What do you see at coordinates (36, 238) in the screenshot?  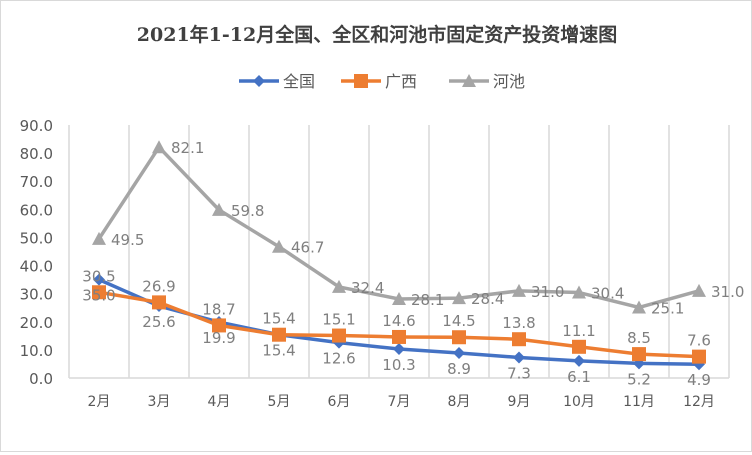 I see `y-tick-label: 50.0` at bounding box center [36, 238].